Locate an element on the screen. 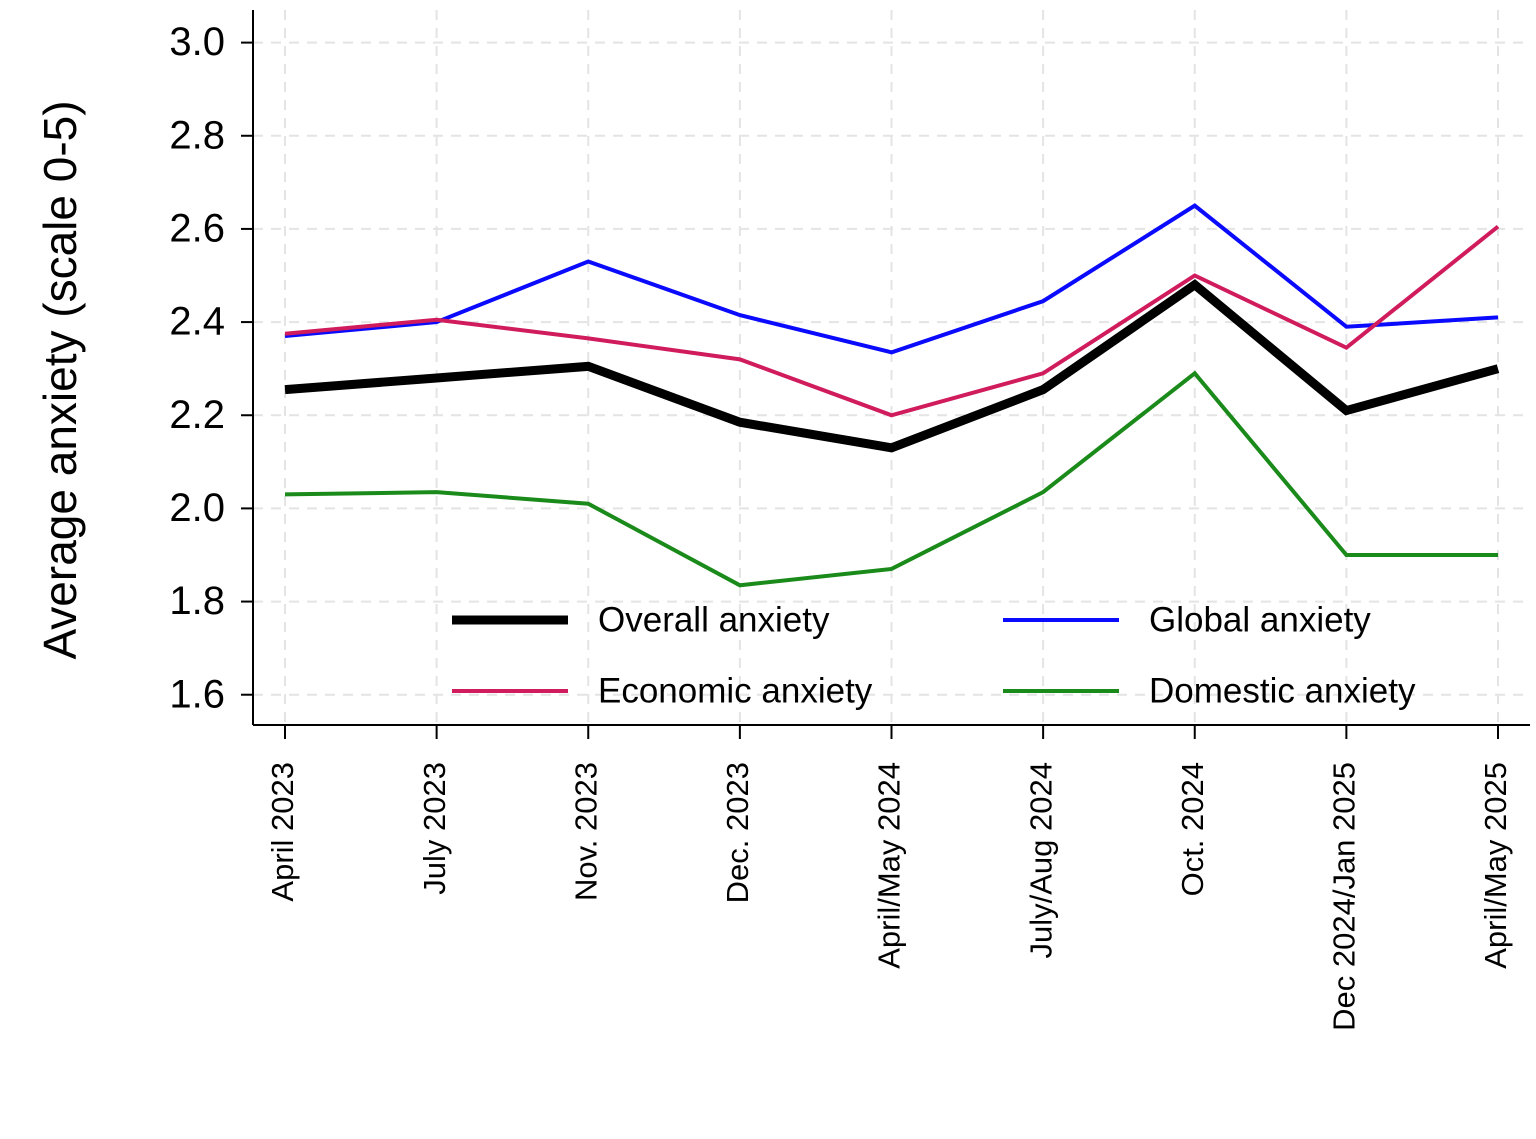  legend-label: Overall anxiety is located at coordinates (714, 619).